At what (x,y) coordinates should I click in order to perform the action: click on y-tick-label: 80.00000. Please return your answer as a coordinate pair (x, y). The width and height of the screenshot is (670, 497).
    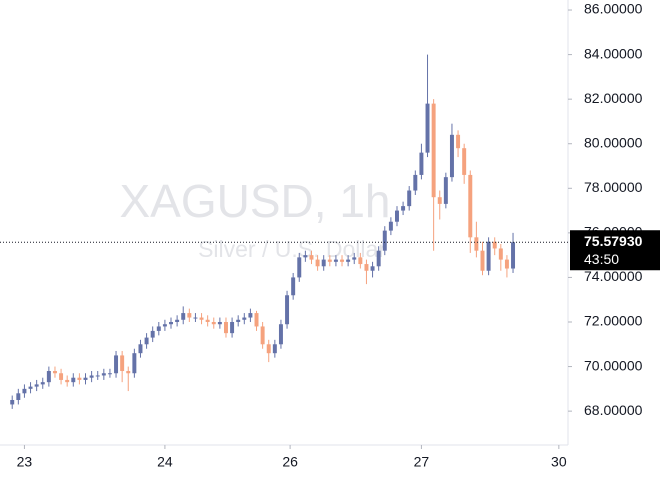
    Looking at the image, I should click on (613, 142).